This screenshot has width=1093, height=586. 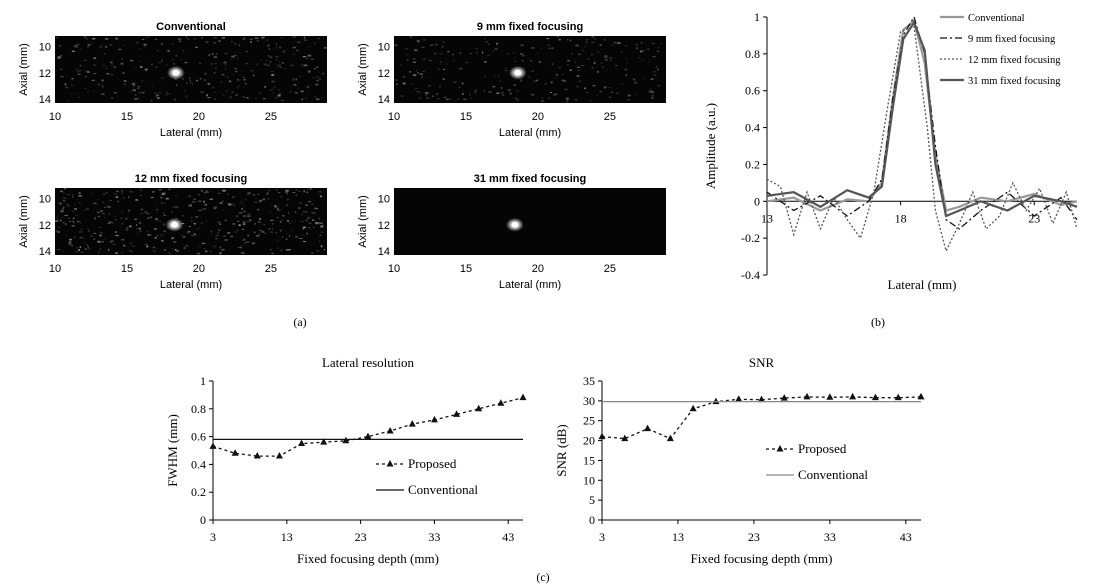 What do you see at coordinates (363, 69) in the screenshot?
I see `y-axis-label: Axial (mm)` at bounding box center [363, 69].